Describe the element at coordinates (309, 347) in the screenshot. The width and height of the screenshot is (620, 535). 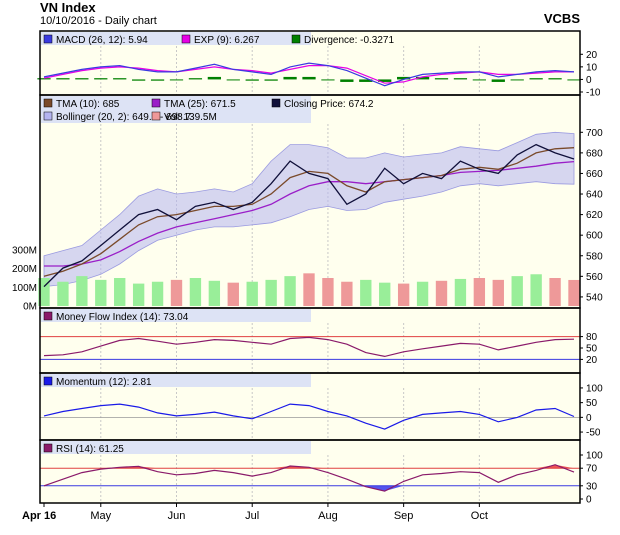
I see `mfi-line` at that location.